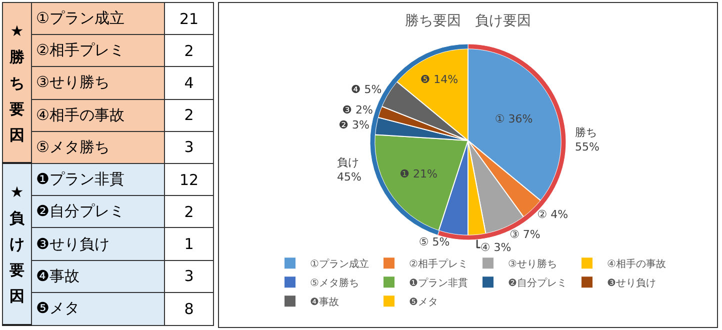 Image resolution: width=722 pixels, height=330 pixels. I want to click on data-label: ❸ 2%, so click(357, 110).